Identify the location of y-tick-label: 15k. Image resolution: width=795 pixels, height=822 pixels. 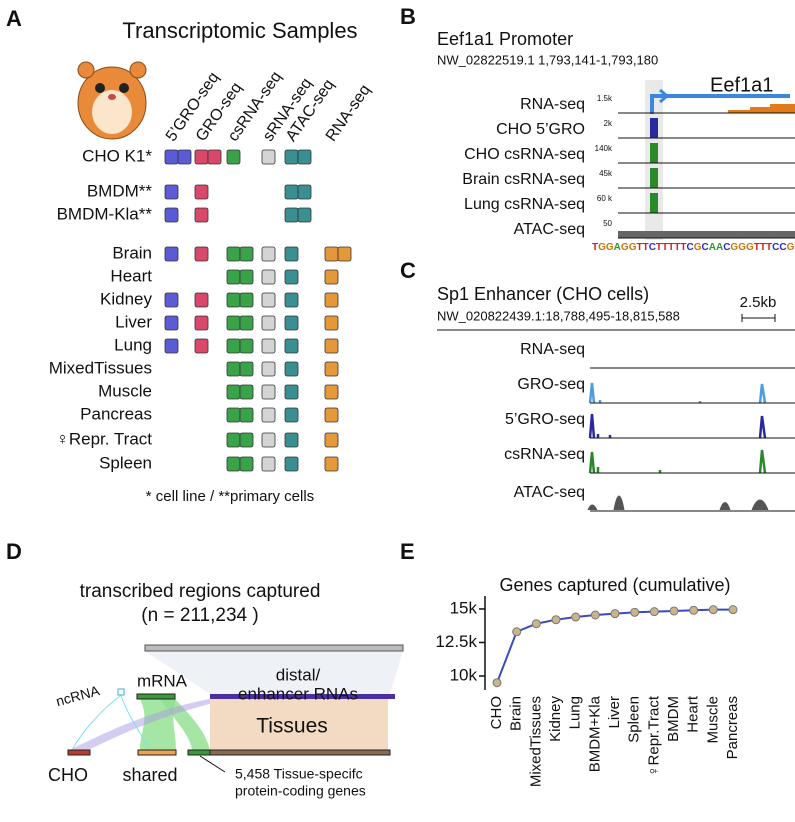
(464, 607).